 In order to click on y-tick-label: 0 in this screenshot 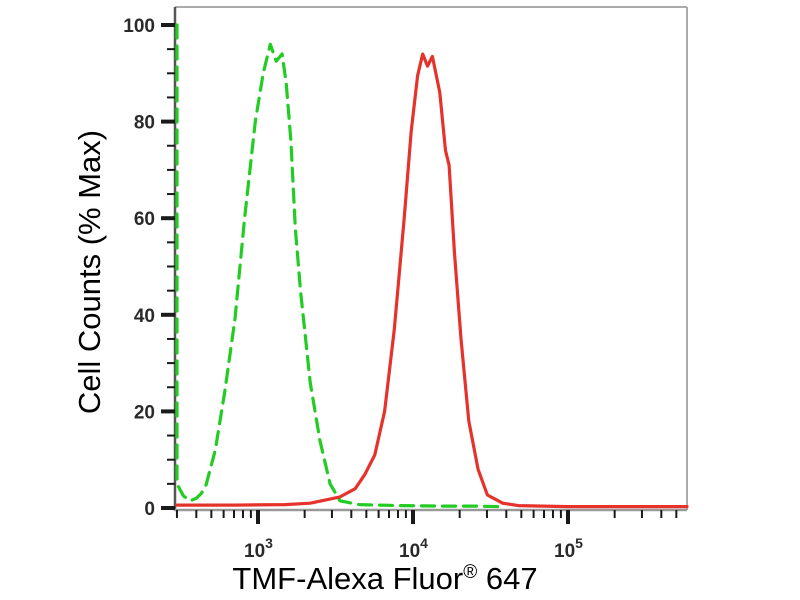, I will do `click(149, 509)`.